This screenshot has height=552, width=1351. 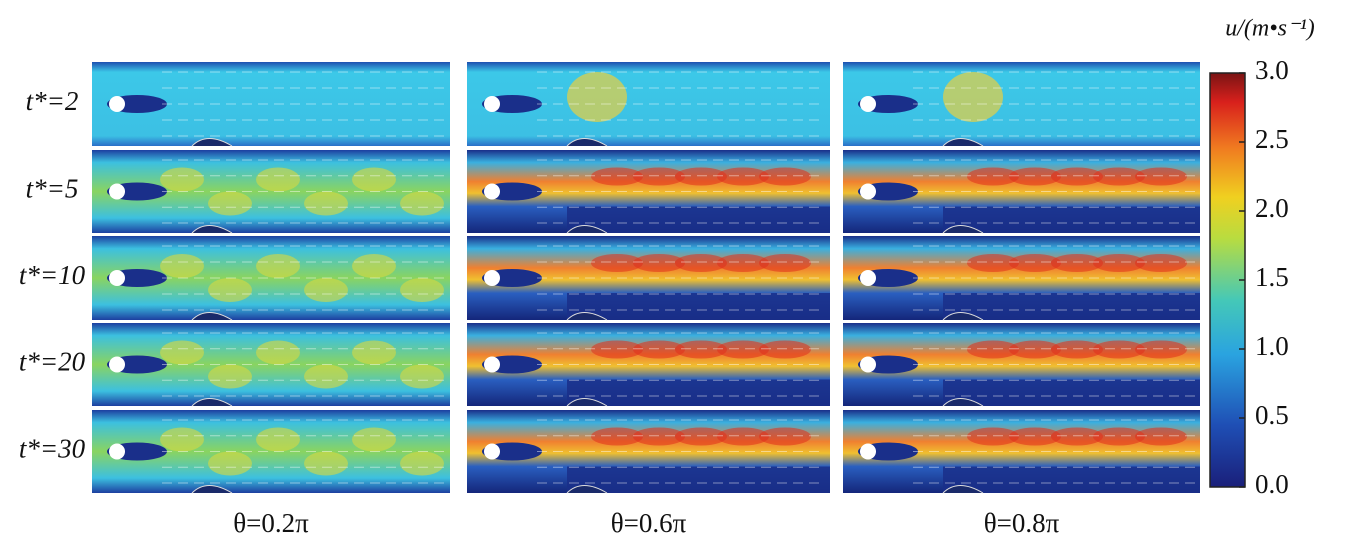 I want to click on row-label: t*=10, so click(x=52, y=275).